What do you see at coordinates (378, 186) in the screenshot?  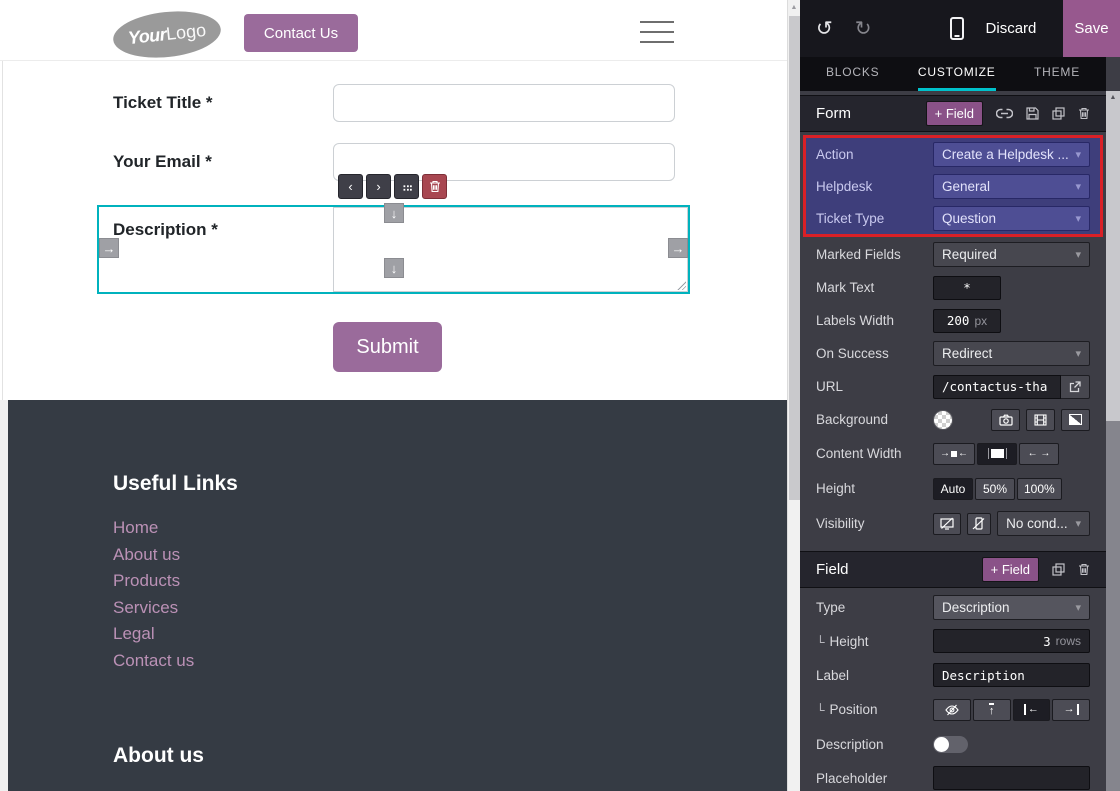 I see `move-right-button: ›` at bounding box center [378, 186].